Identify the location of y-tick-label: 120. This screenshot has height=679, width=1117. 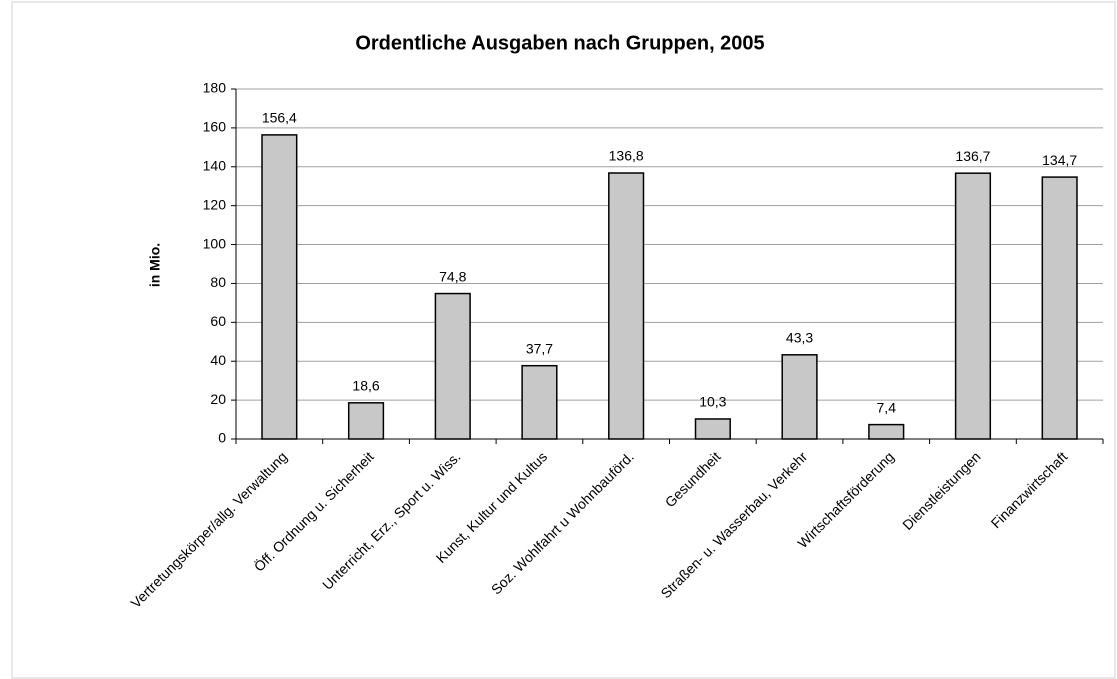
(215, 204).